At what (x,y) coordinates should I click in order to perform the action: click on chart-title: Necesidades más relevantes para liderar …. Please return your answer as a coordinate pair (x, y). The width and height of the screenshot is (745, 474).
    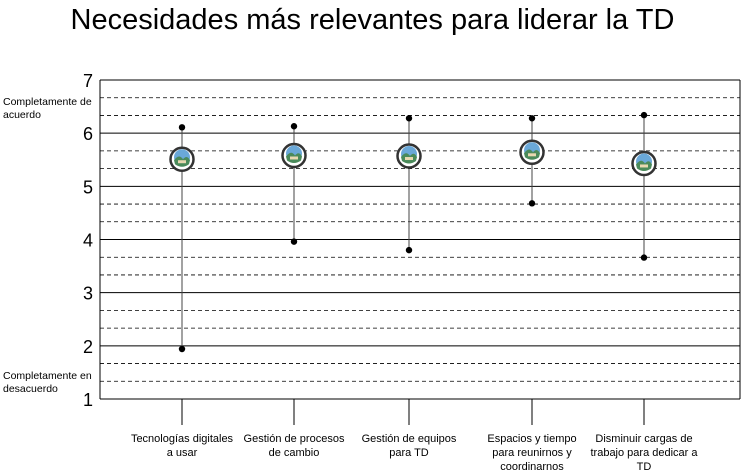
    Looking at the image, I should click on (372, 20).